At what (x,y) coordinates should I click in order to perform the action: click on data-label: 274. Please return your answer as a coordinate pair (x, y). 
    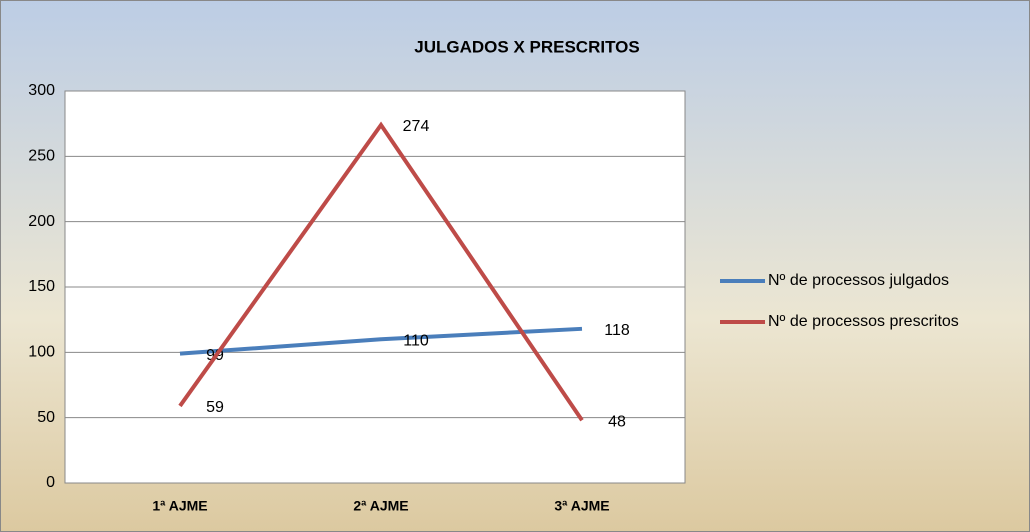
    Looking at the image, I should click on (416, 126).